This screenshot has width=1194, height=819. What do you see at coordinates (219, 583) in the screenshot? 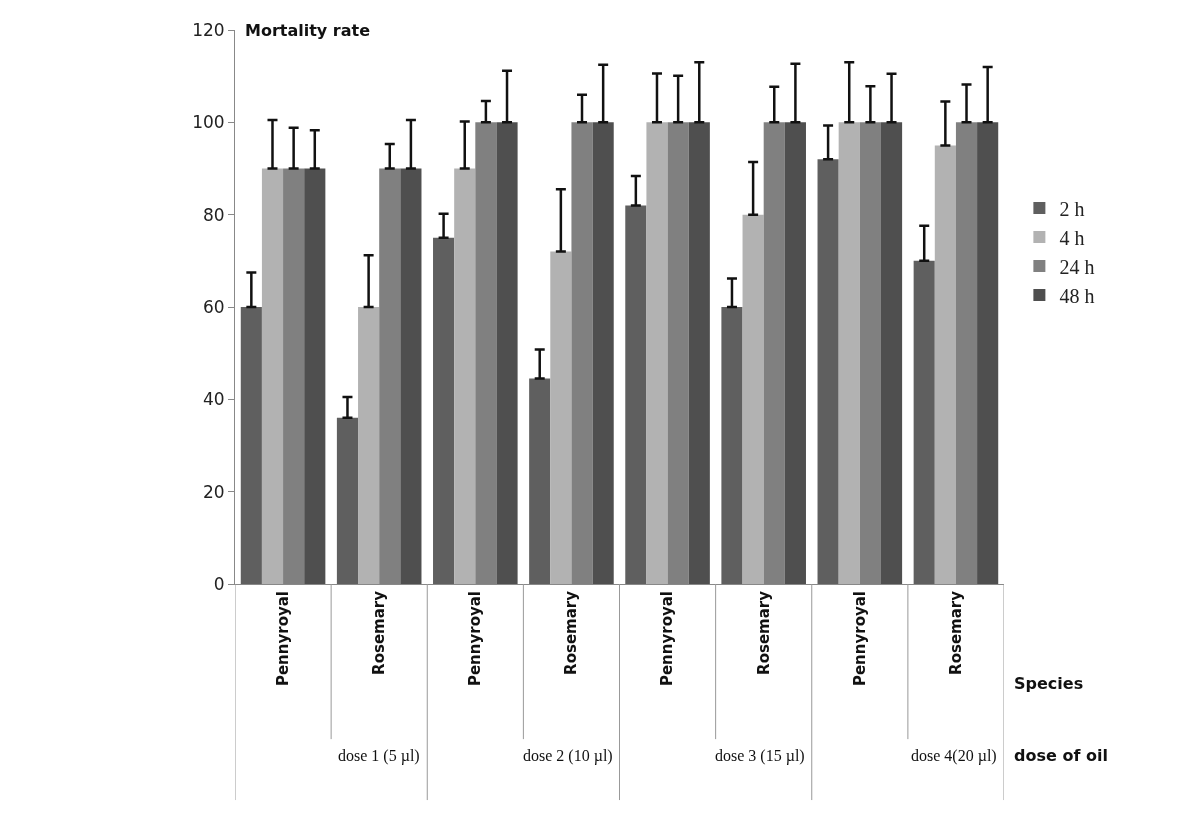
I see `y-tick-label: 0` at bounding box center [219, 583].